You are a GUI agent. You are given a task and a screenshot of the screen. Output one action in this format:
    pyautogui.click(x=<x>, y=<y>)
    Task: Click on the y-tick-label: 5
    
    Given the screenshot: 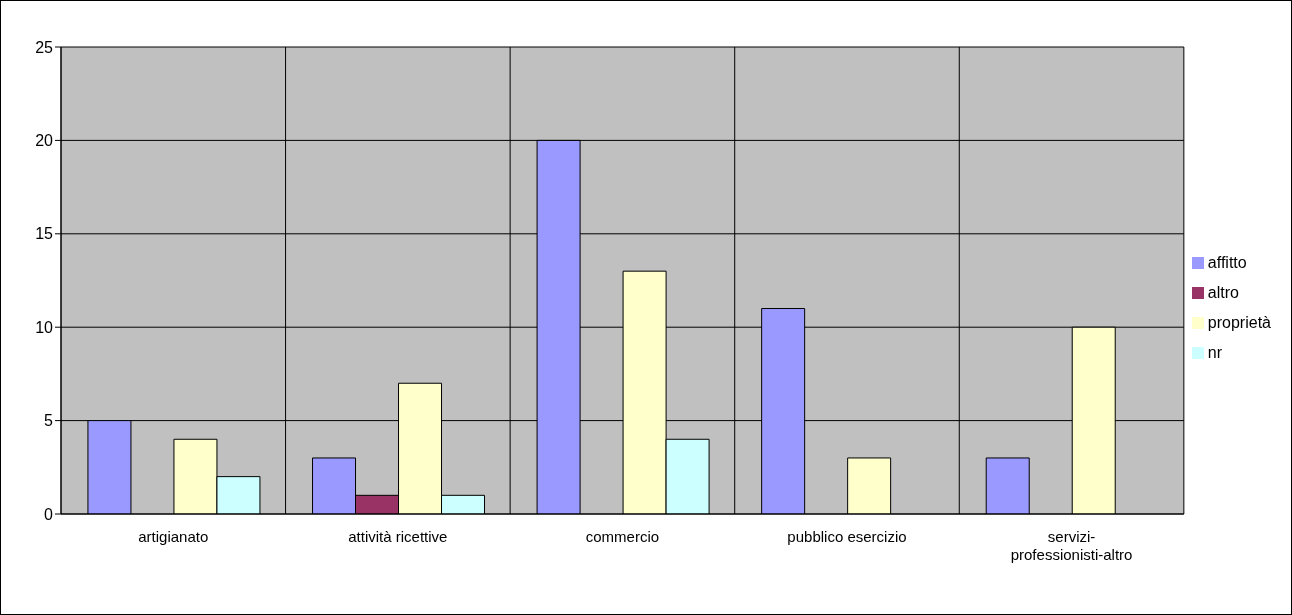 What is the action you would take?
    pyautogui.click(x=49, y=421)
    